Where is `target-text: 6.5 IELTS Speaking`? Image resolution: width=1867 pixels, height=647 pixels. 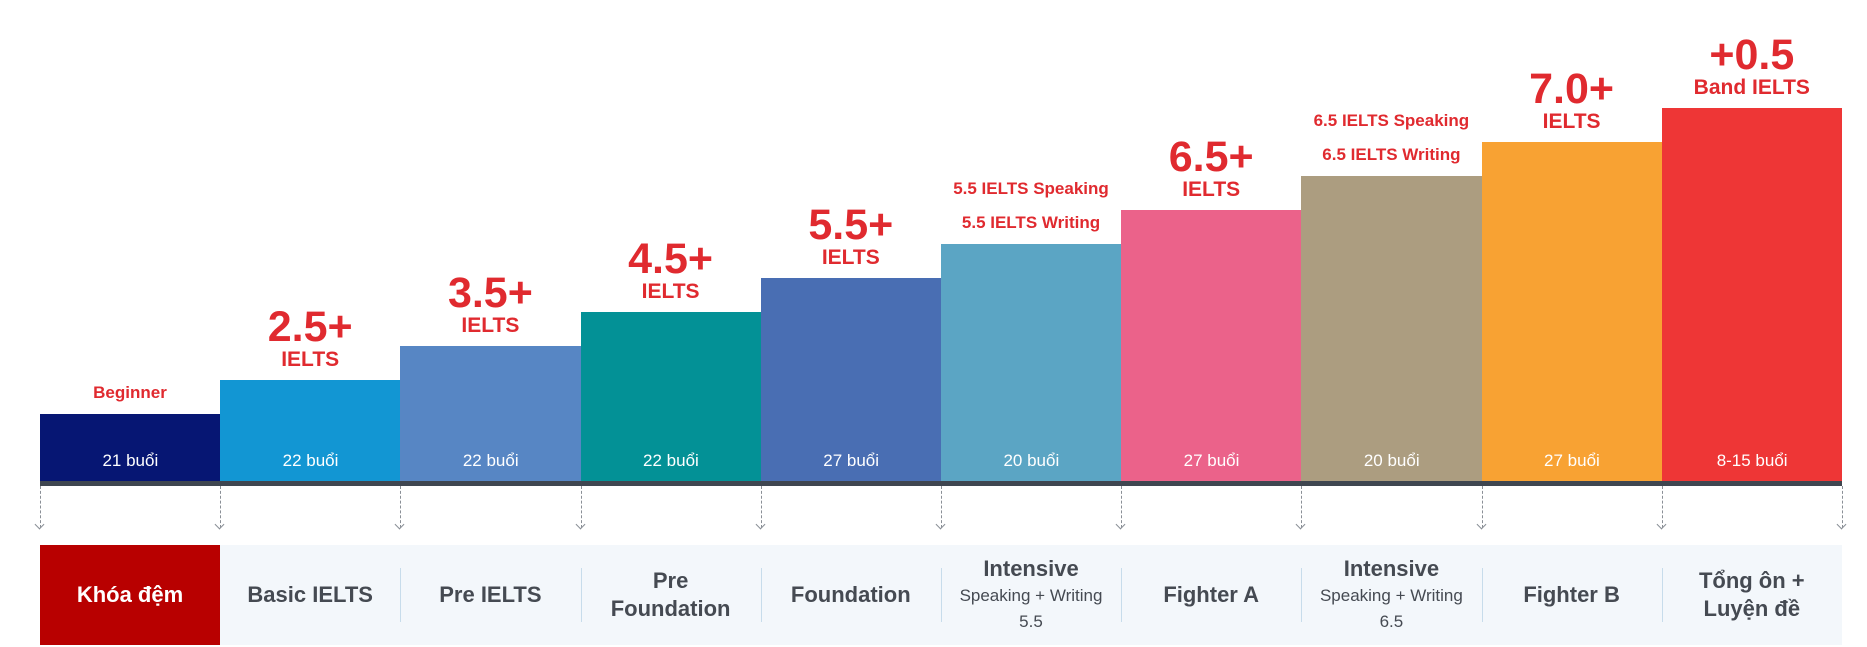 target-text: 6.5 IELTS Speaking is located at coordinates (1391, 120).